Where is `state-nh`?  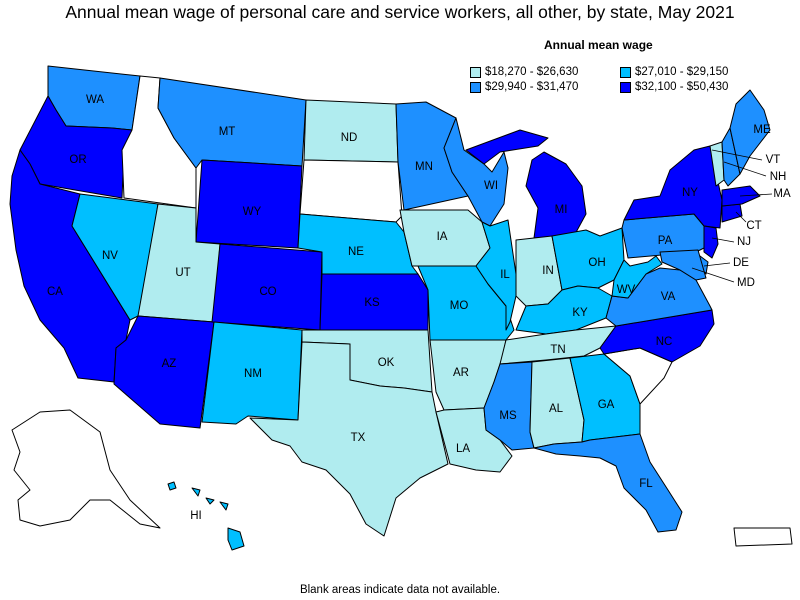 state-nh is located at coordinates (731, 157).